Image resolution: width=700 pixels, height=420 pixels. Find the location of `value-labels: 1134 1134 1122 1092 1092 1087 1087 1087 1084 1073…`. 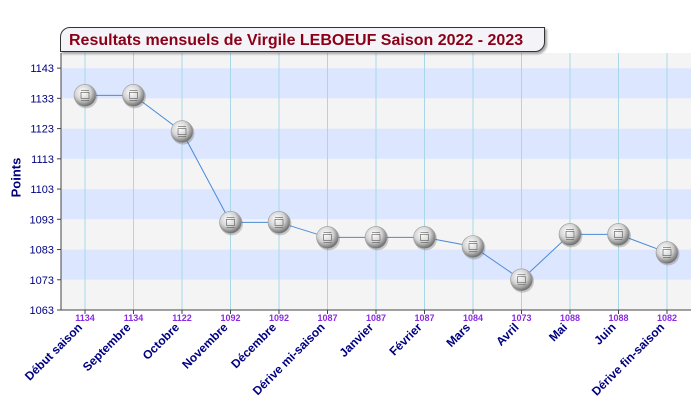

value-labels: 1134 1134 1122 1092 1092 1087 1087 1087 1084 1073… is located at coordinates (376, 318).